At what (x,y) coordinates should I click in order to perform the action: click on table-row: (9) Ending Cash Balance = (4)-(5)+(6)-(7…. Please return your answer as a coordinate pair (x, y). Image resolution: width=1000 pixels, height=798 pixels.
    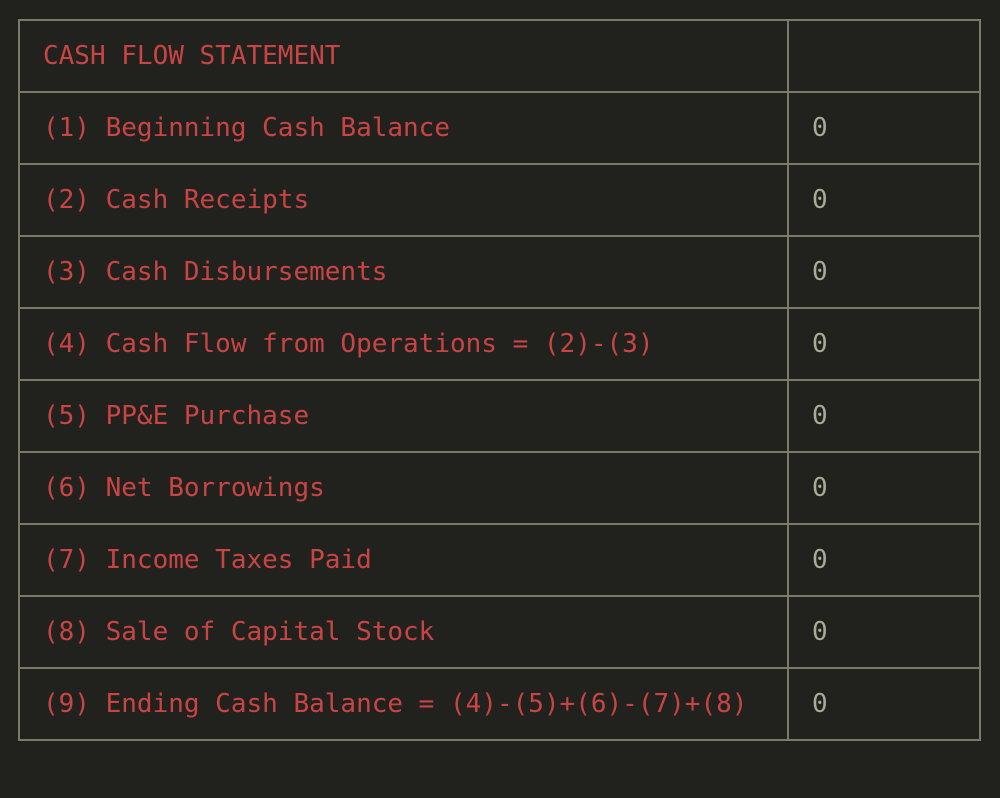
    Looking at the image, I should click on (499, 704).